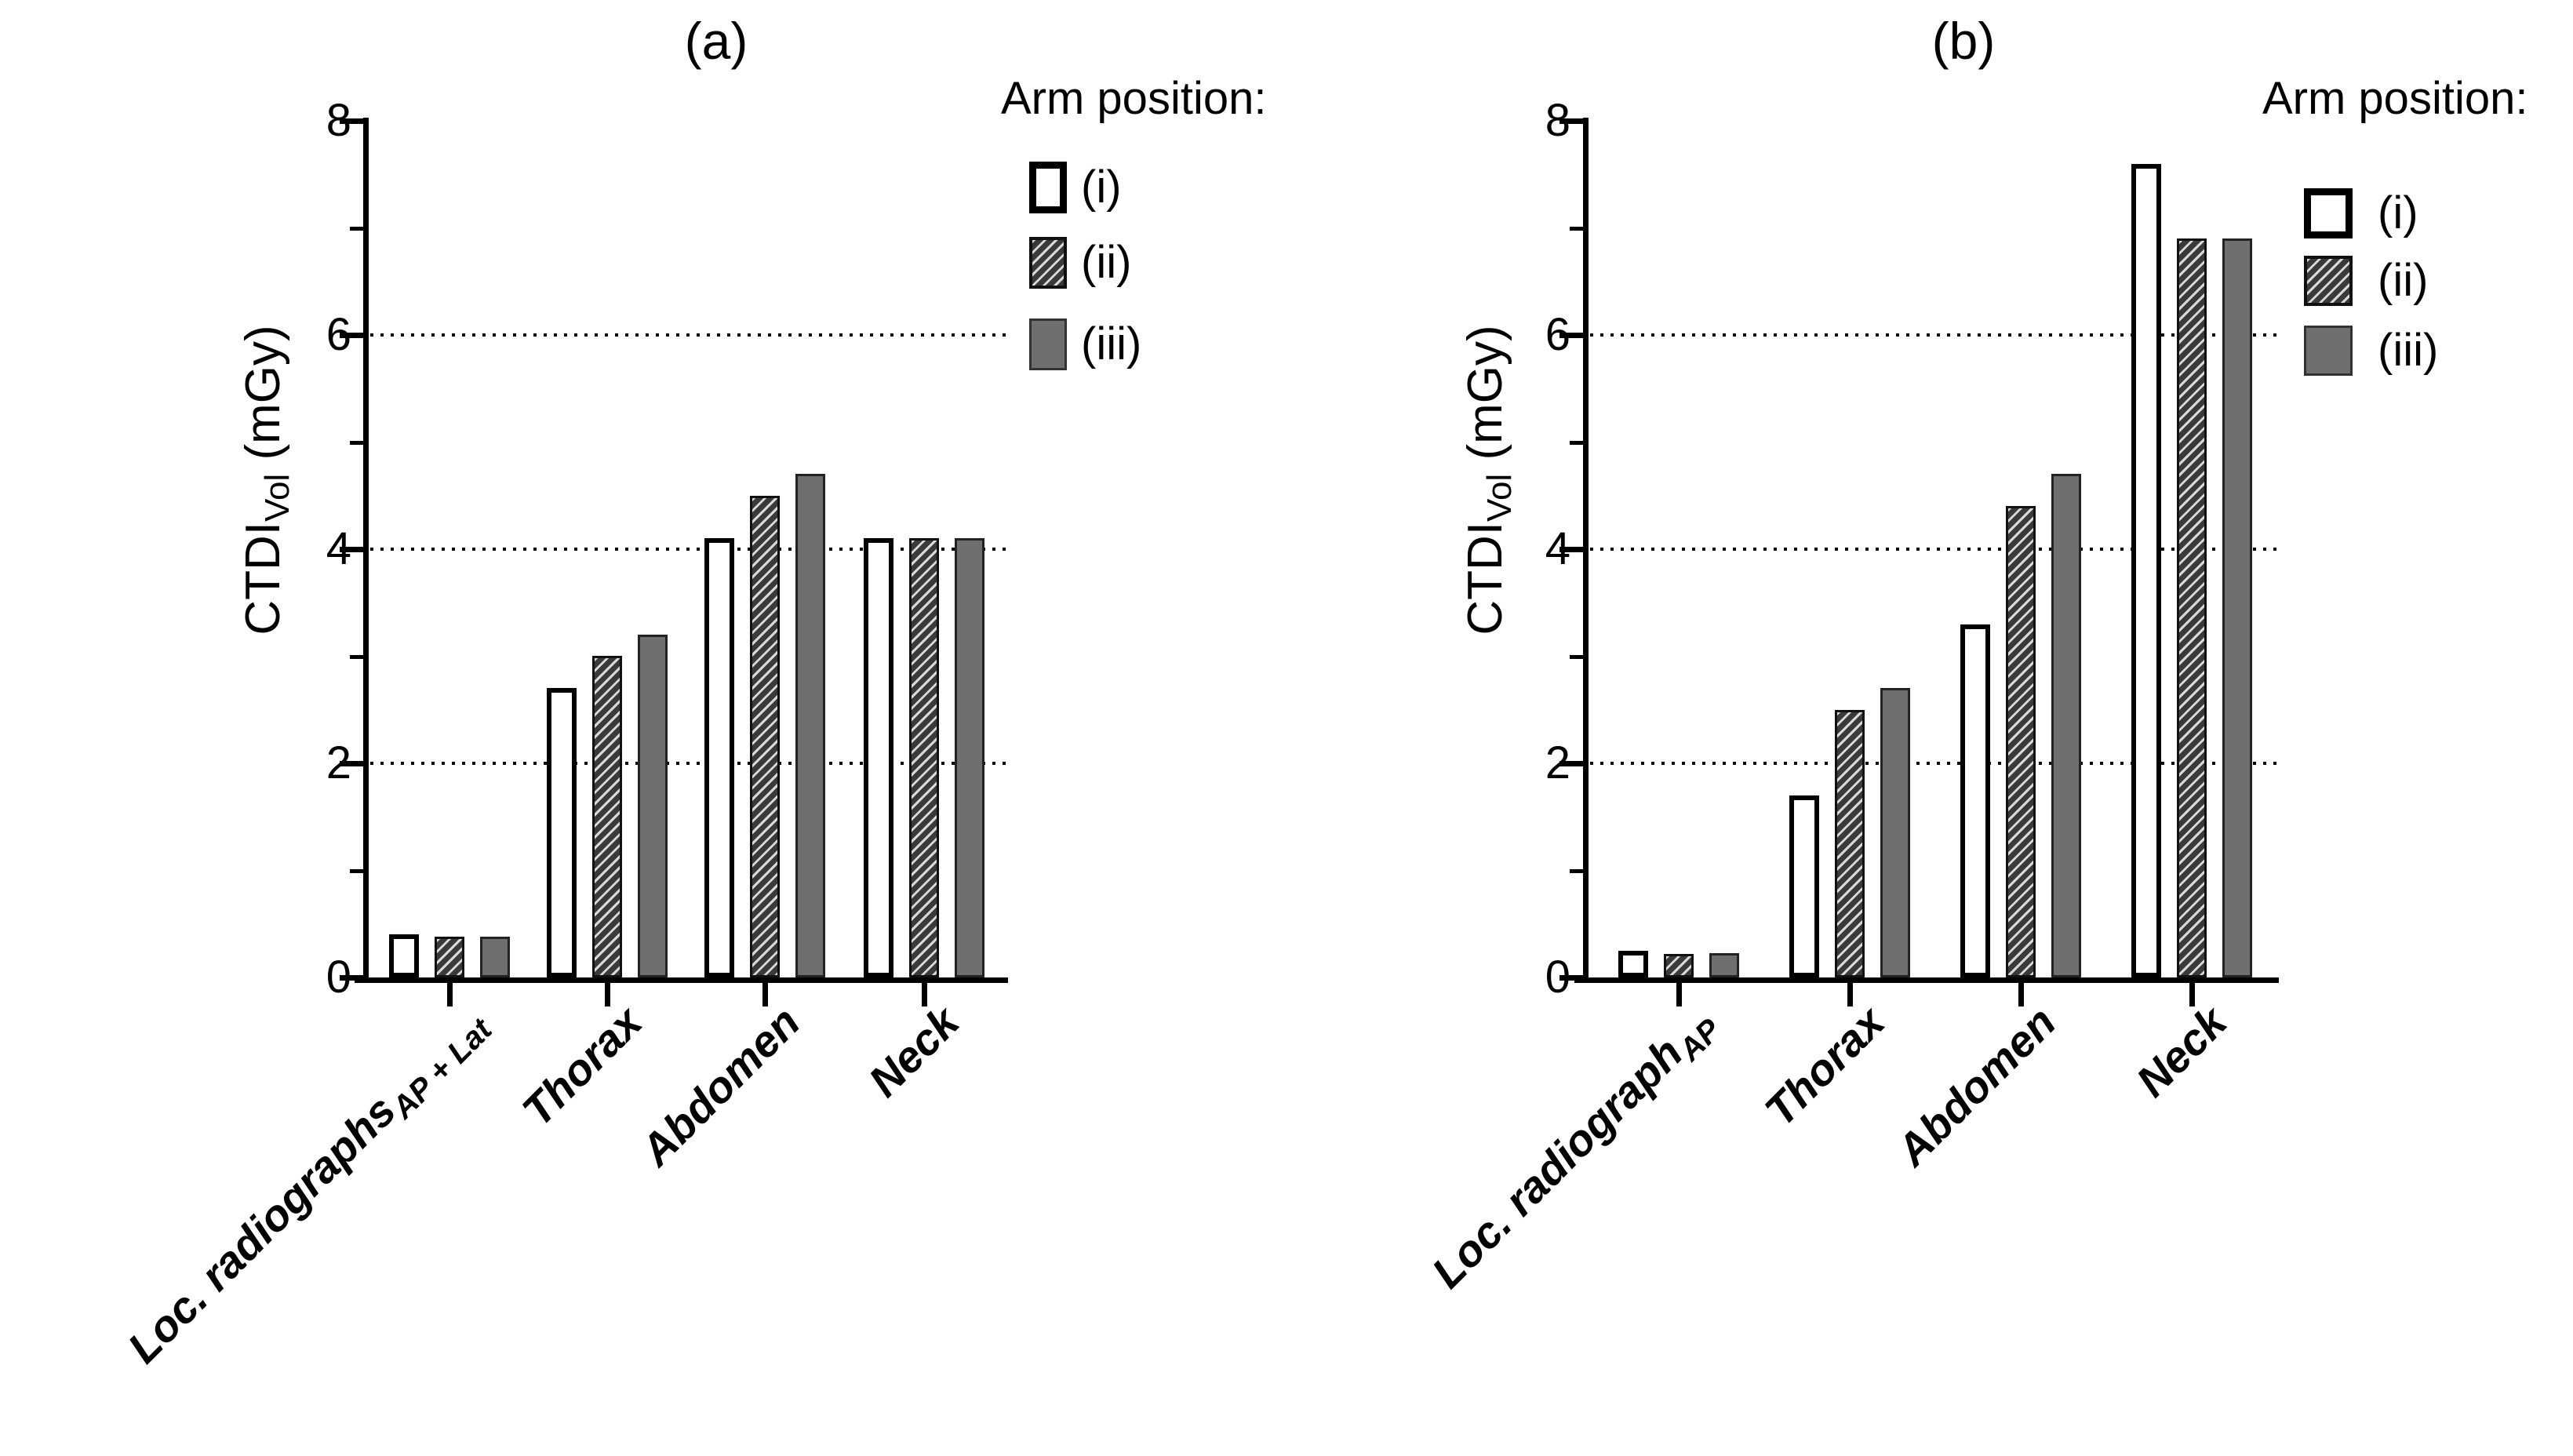  Describe the element at coordinates (1724, 965) in the screenshot. I see `bar-b-0-iii` at that location.